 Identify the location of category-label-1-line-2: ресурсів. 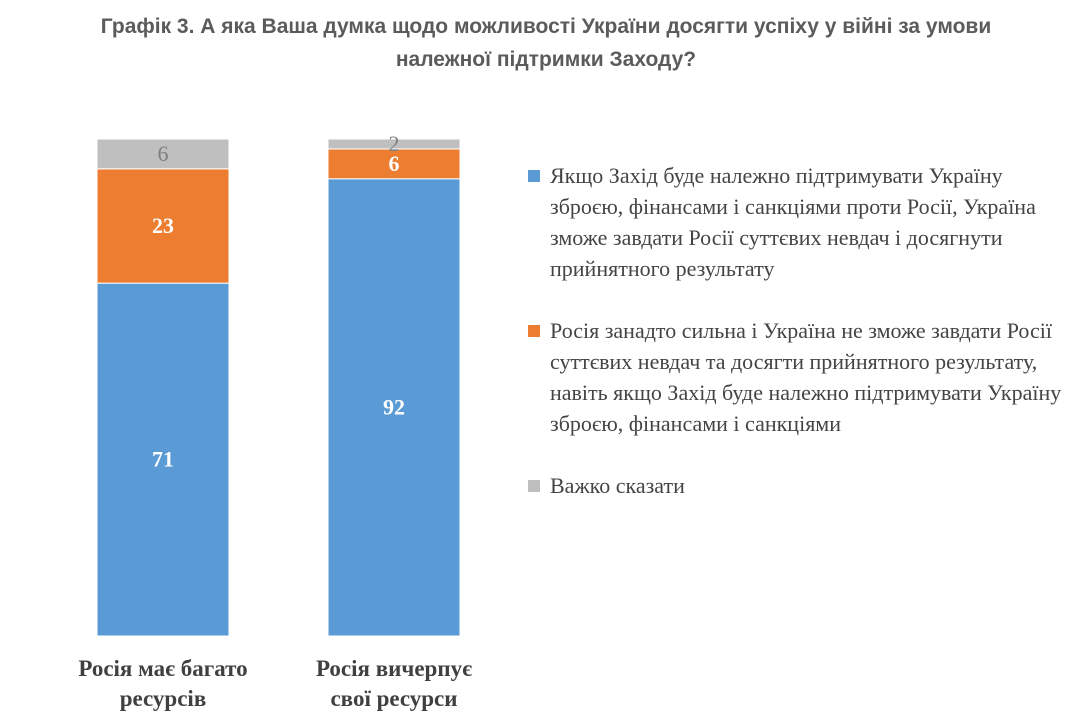
(163, 698).